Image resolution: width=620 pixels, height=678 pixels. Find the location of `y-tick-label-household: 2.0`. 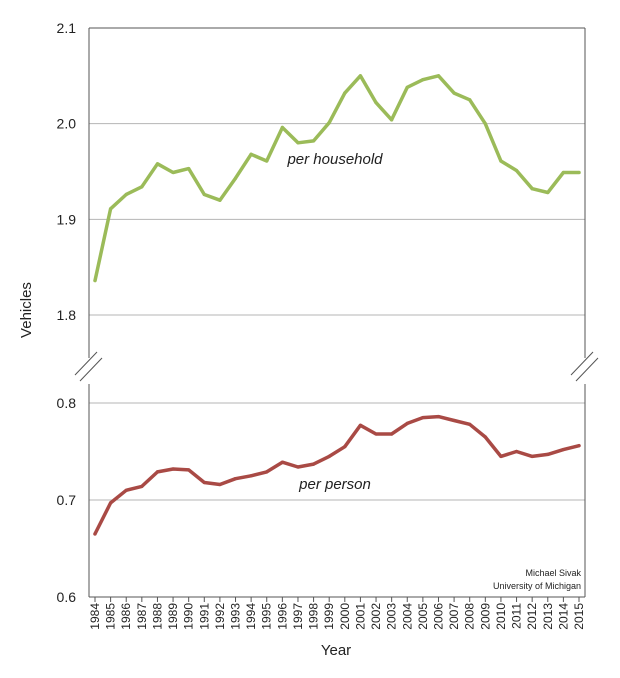

y-tick-label-household: 2.0 is located at coordinates (67, 124).